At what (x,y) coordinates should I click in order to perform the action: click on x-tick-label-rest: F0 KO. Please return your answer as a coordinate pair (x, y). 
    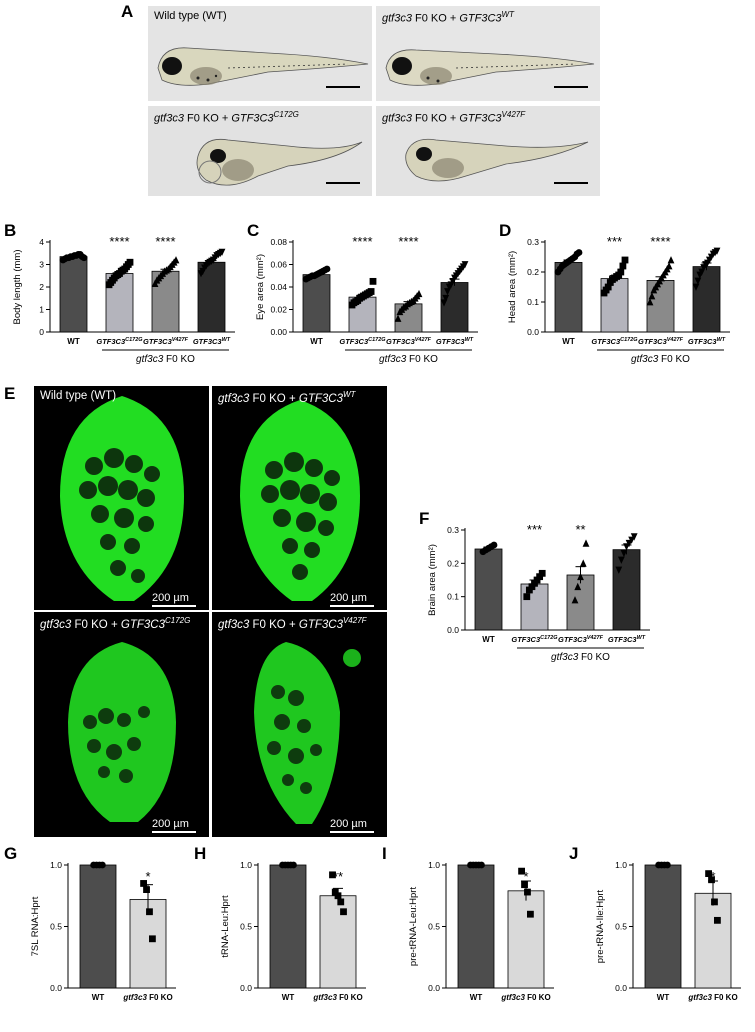
    Looking at the image, I should click on (350, 997).